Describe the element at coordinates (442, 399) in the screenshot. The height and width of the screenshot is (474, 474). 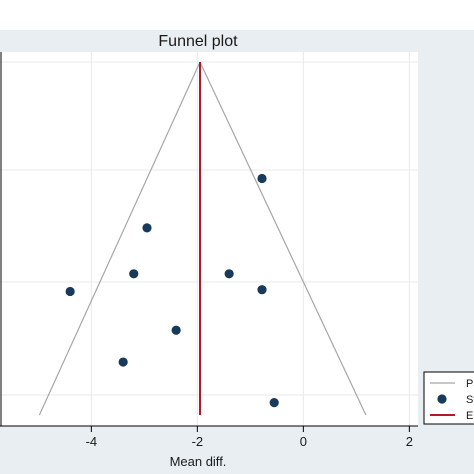
I see `legend-marker-swatch` at that location.